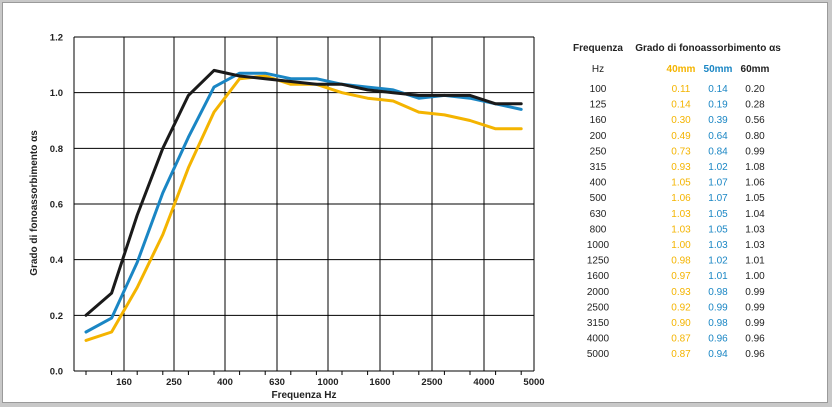  Describe the element at coordinates (718, 354) in the screenshot. I see `table-cell-50mm: 0.94` at that location.